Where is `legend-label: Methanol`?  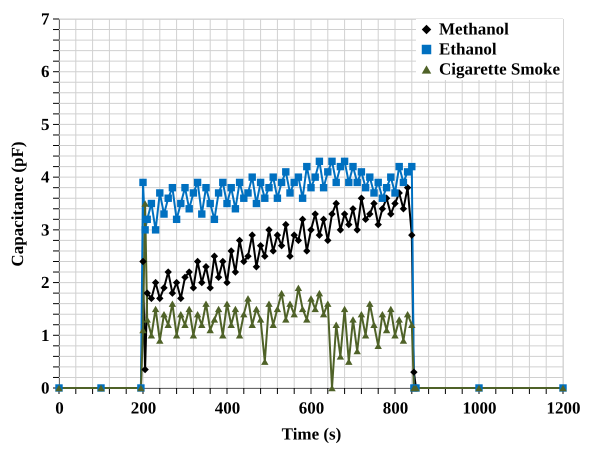
legend-label: Methanol is located at coordinates (474, 29).